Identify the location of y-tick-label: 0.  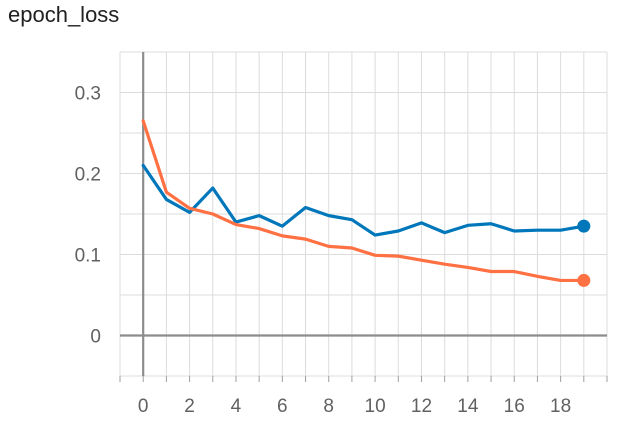
(95, 337).